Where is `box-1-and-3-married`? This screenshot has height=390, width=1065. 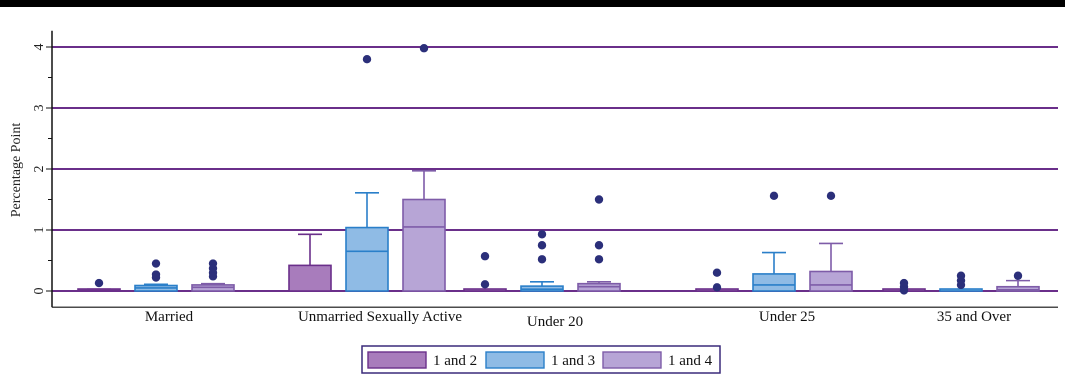 box-1-and-3-married is located at coordinates (156, 275).